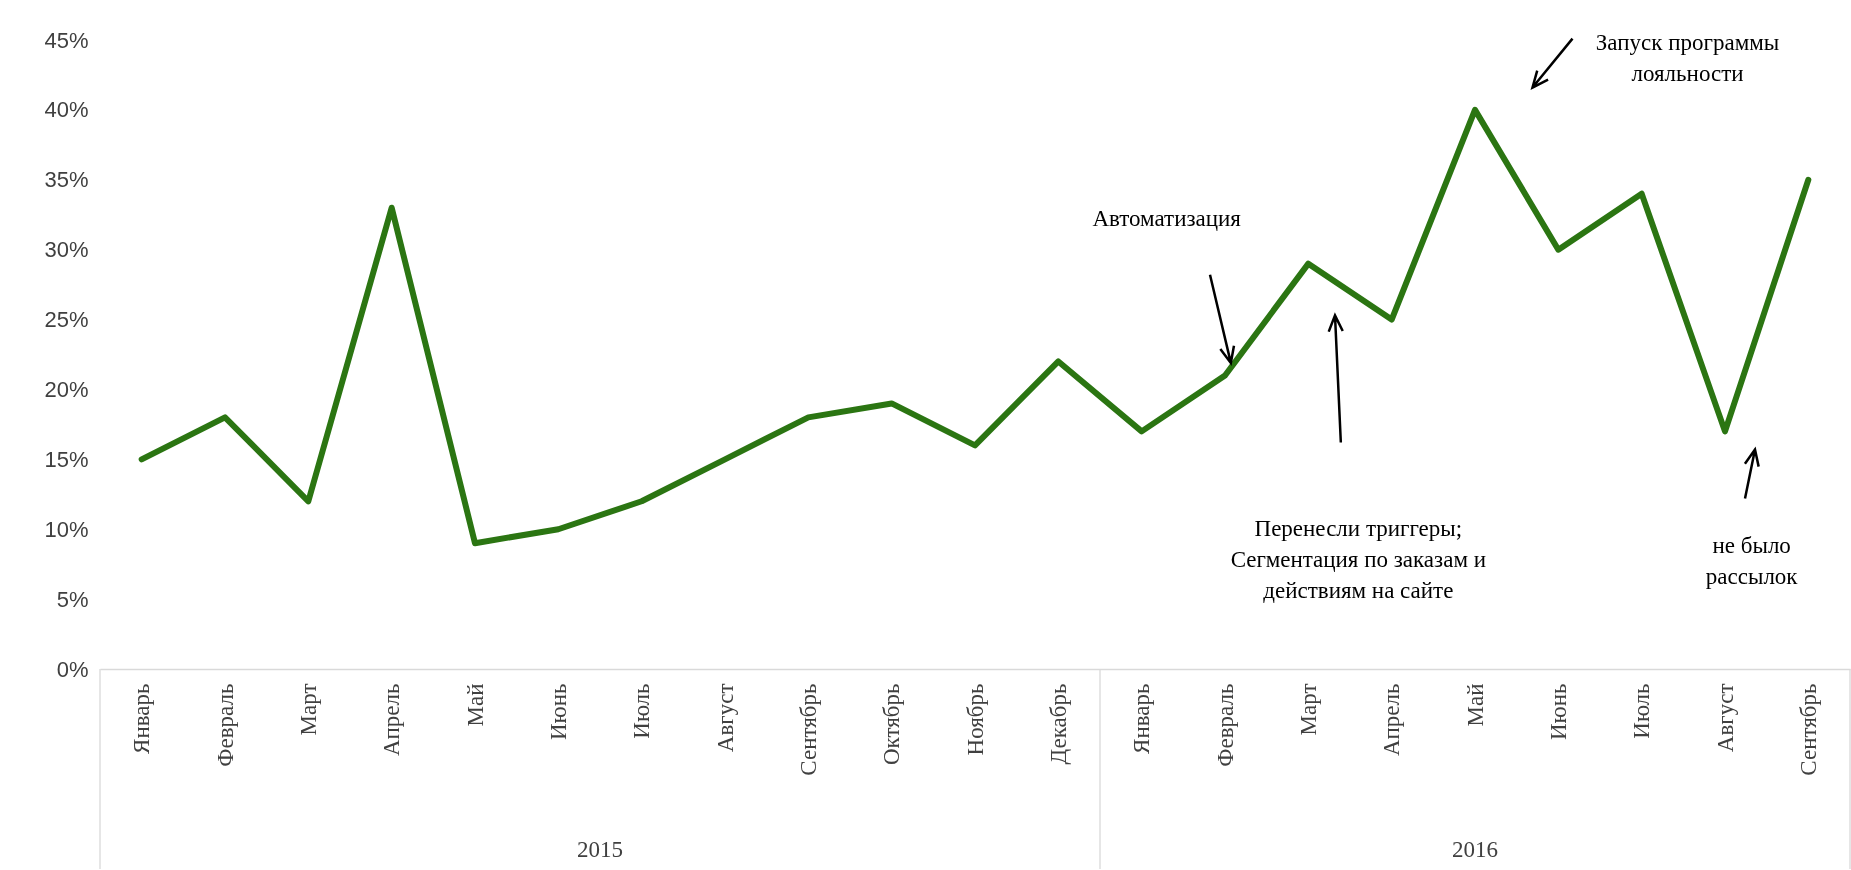 The height and width of the screenshot is (870, 1851). Describe the element at coordinates (1752, 561) in the screenshot. I see `annotation: не было рассылок` at that location.